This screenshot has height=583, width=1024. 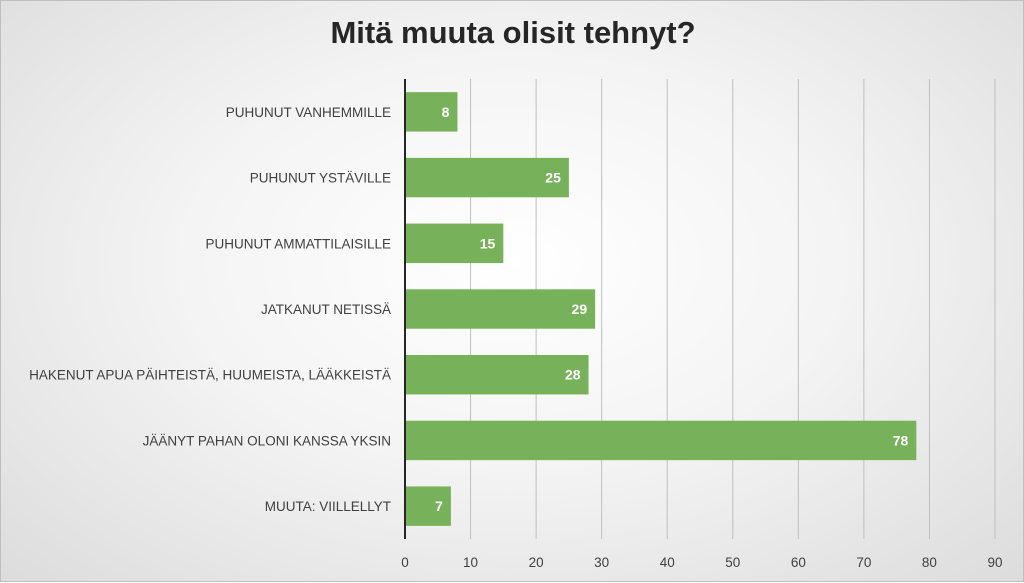 What do you see at coordinates (488, 243) in the screenshot?
I see `data-label: 15` at bounding box center [488, 243].